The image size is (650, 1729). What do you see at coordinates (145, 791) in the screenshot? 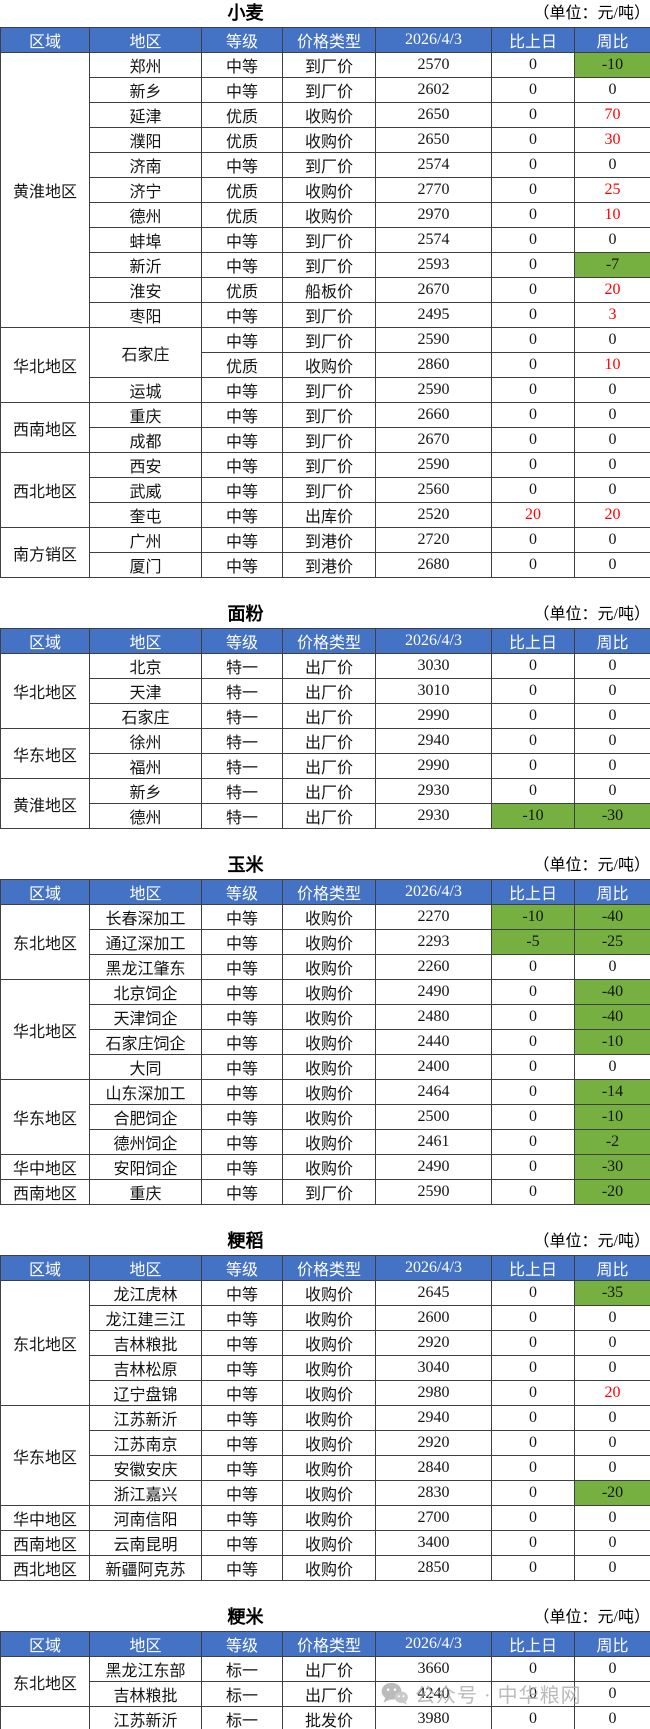
I see `cell-area: 新乡` at bounding box center [145, 791].